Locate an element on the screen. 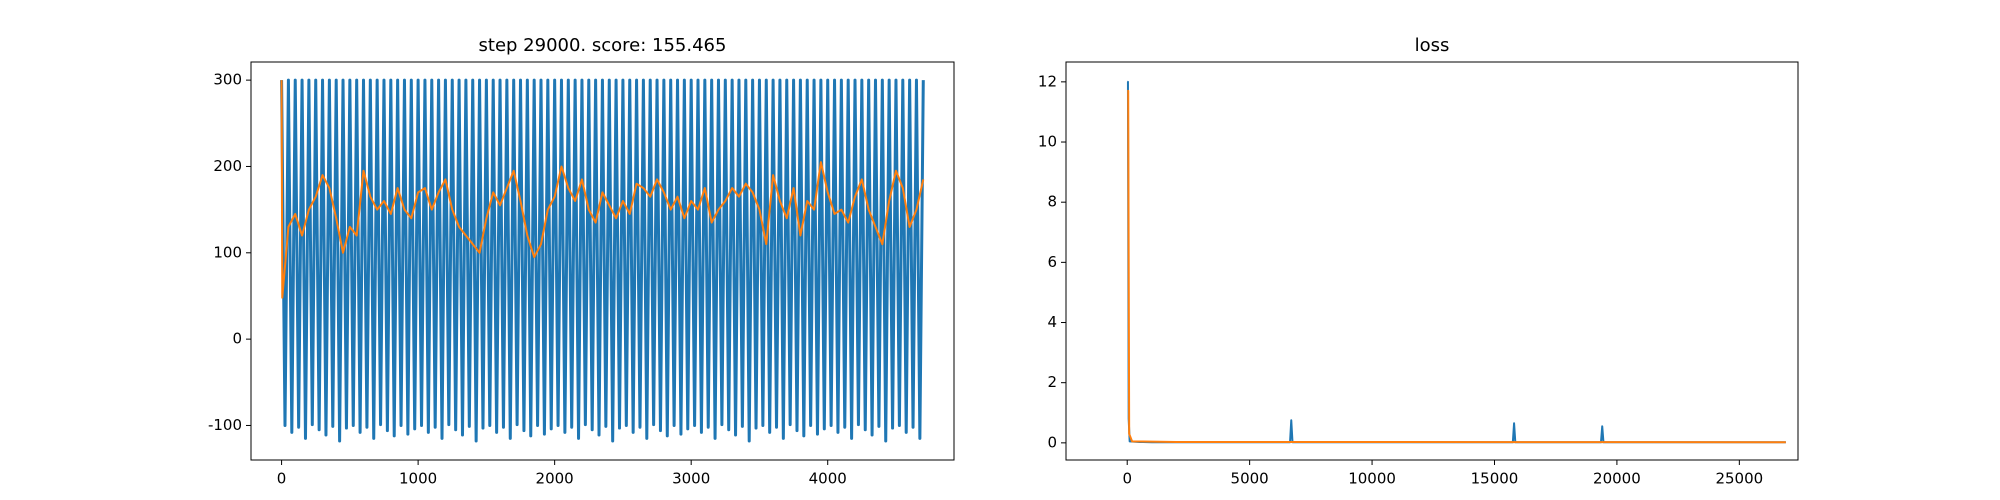 The width and height of the screenshot is (2000, 500). y-tick-label: 2 is located at coordinates (1052, 382).